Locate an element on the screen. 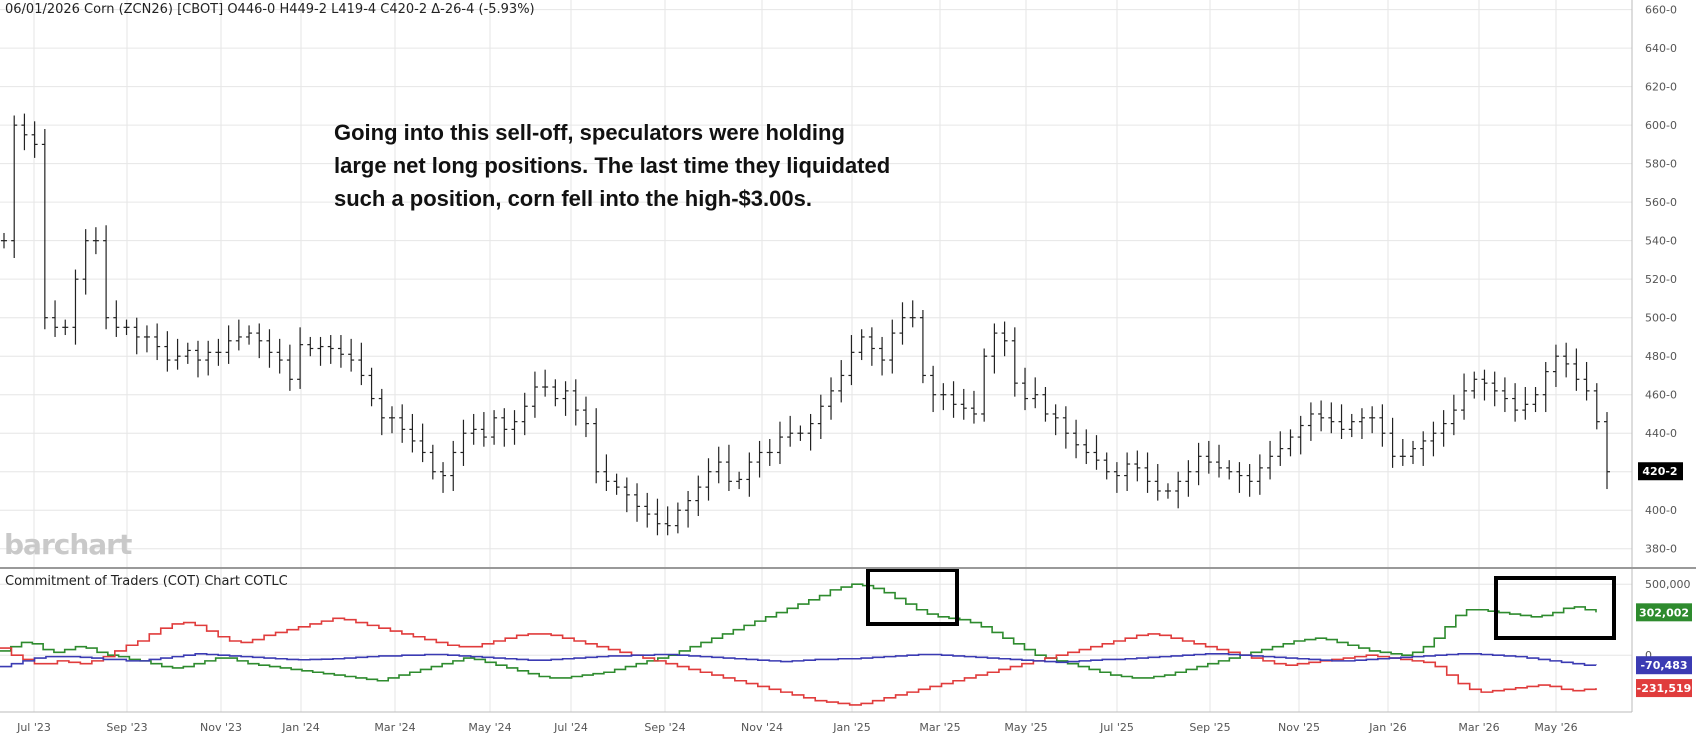 Image resolution: width=1697 pixels, height=739 pixels. price-axis-label: 440-0 is located at coordinates (1661, 433).